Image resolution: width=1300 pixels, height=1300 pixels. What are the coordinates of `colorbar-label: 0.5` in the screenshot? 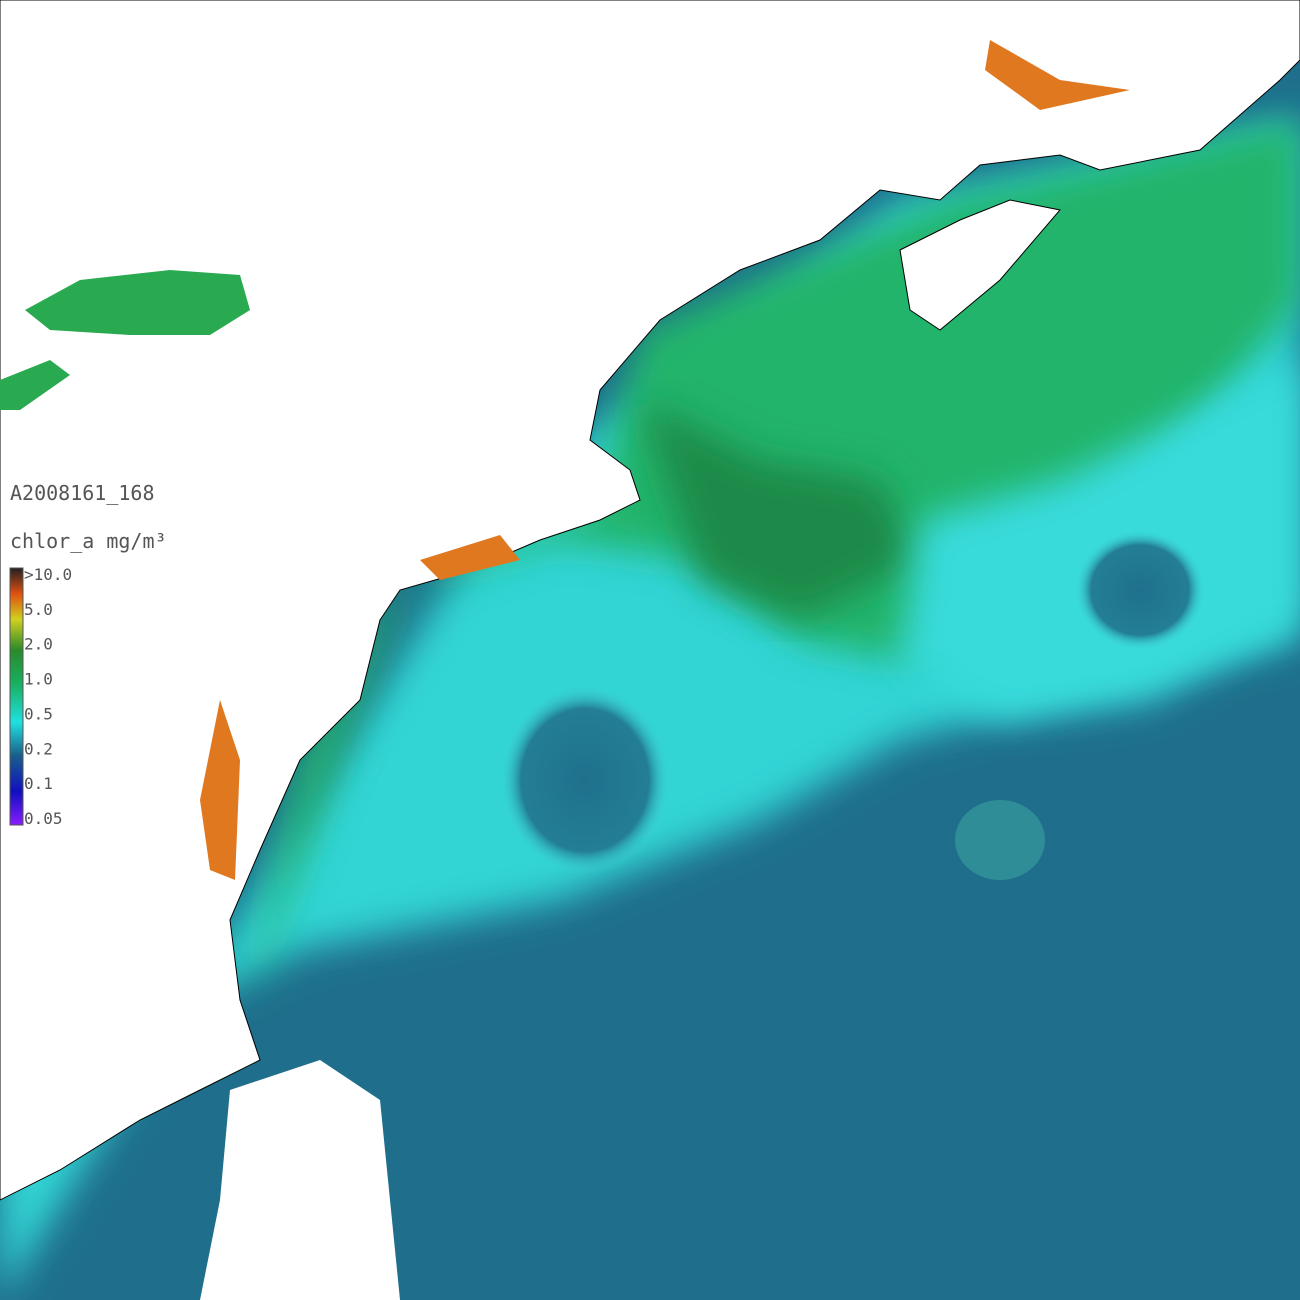 It's located at (38, 713).